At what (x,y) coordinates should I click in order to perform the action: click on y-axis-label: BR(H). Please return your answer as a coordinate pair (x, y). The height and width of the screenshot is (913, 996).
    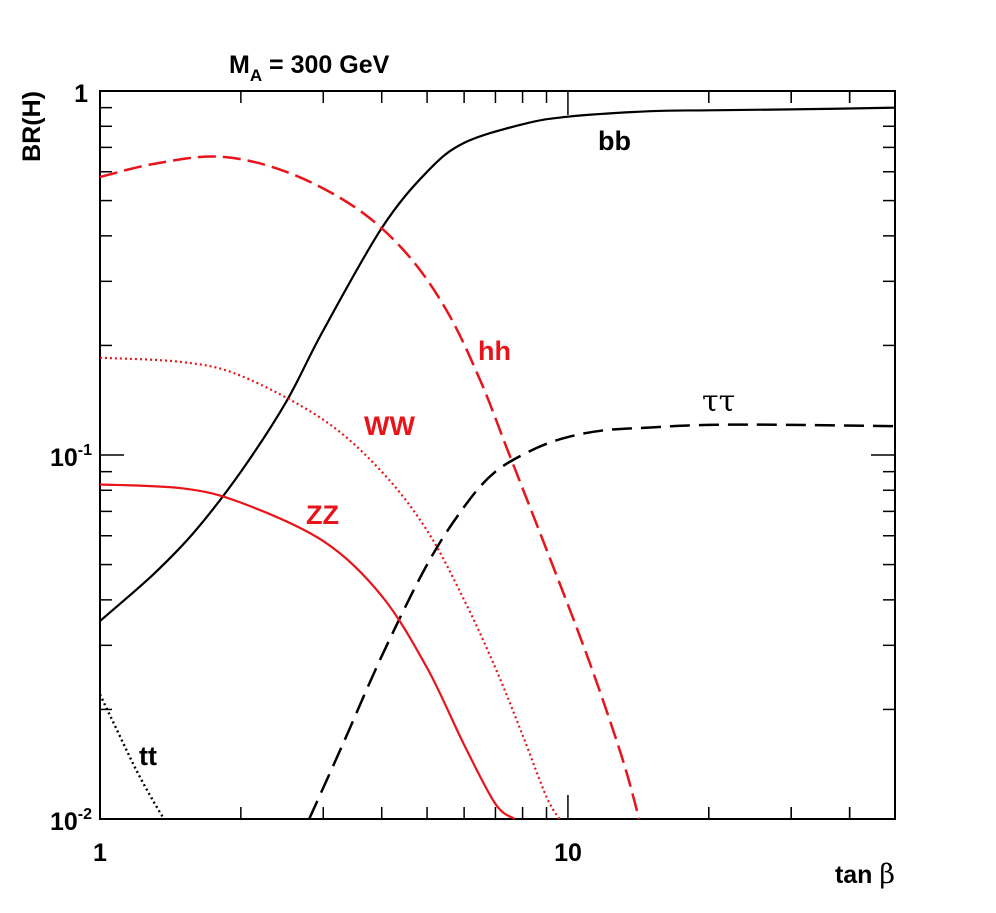
    Looking at the image, I should click on (32, 126).